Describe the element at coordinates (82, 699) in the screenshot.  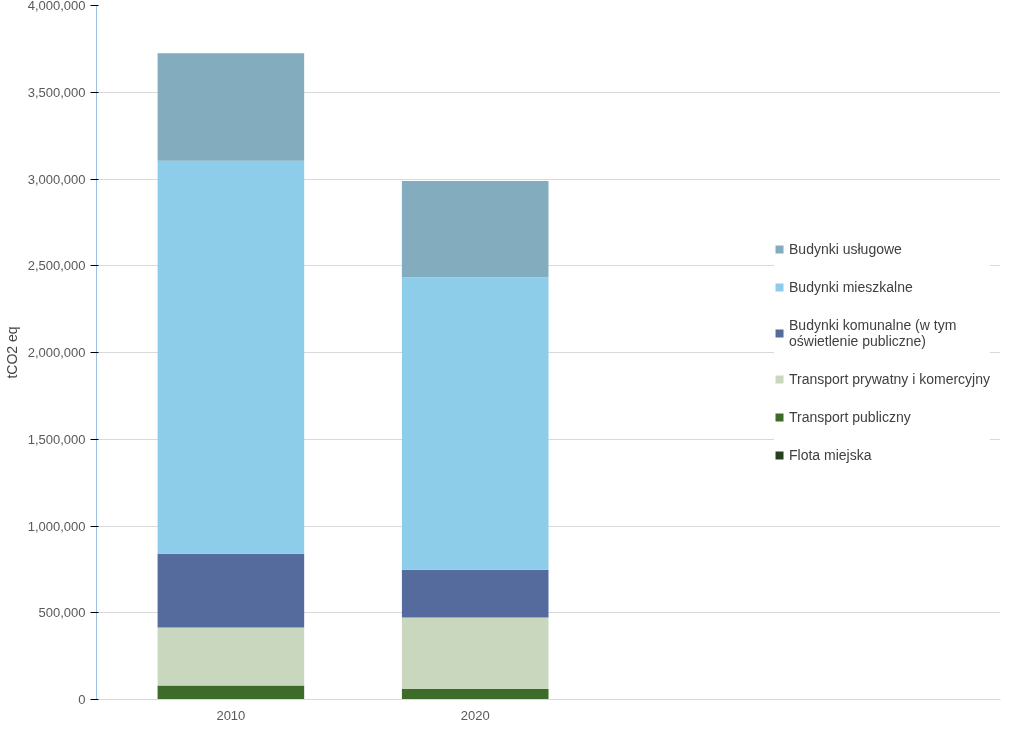
I see `y-tick-label: 0` at that location.